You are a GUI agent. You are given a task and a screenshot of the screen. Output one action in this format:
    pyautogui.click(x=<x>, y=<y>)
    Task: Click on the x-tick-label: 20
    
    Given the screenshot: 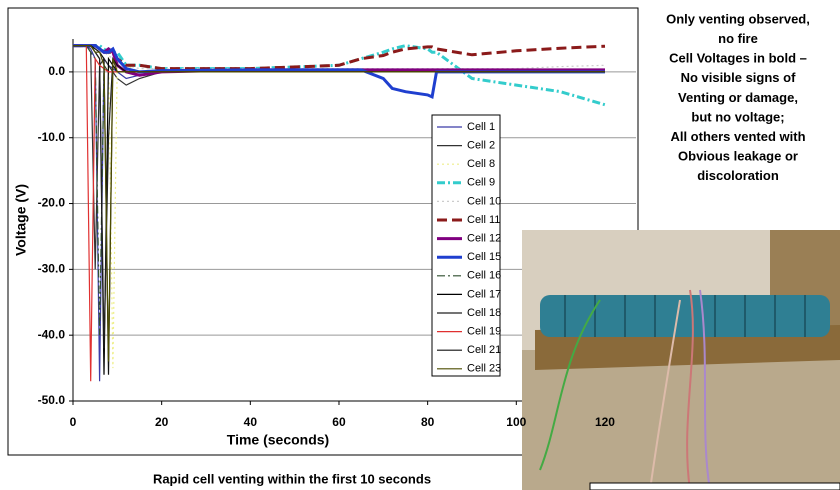 What is the action you would take?
    pyautogui.click(x=162, y=422)
    